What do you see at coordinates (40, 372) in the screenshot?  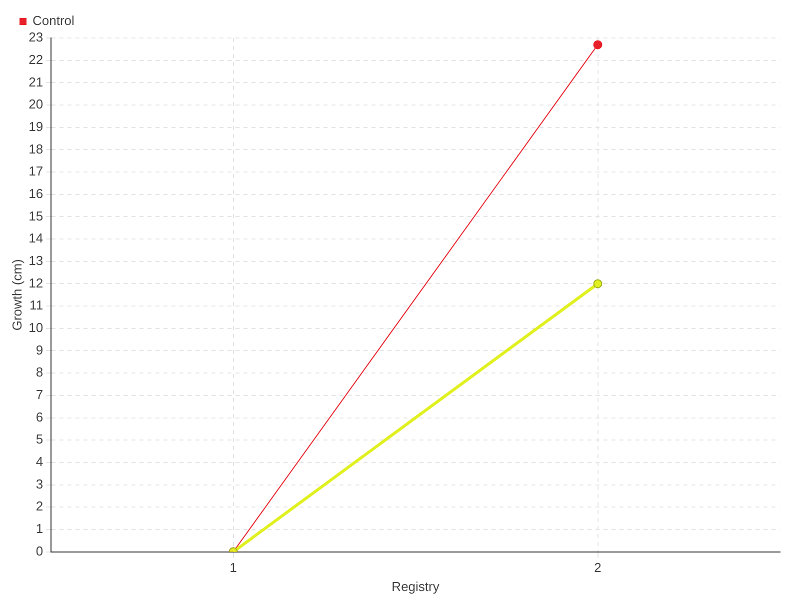 I see `y-tick-label: 8` at bounding box center [40, 372].